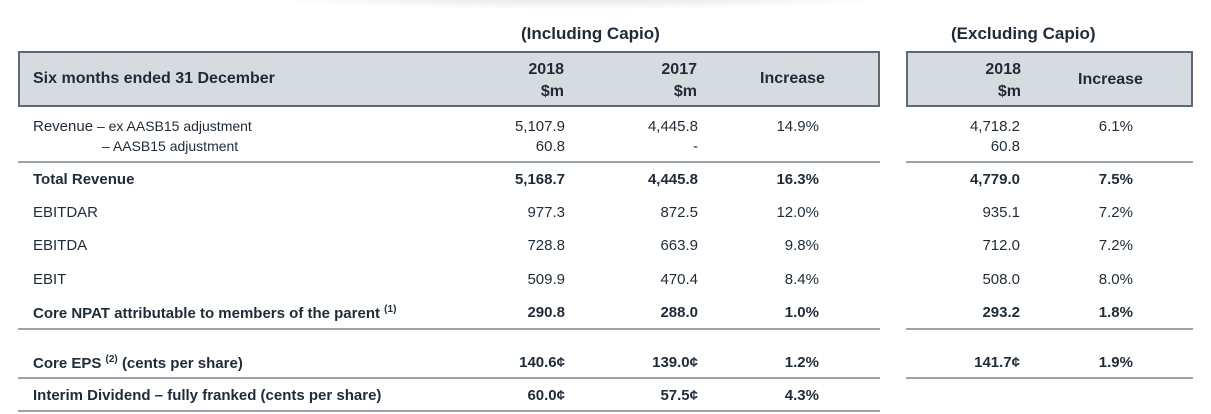 The height and width of the screenshot is (414, 1211). I want to click on core-npat-2018: 290.8, so click(546, 312).